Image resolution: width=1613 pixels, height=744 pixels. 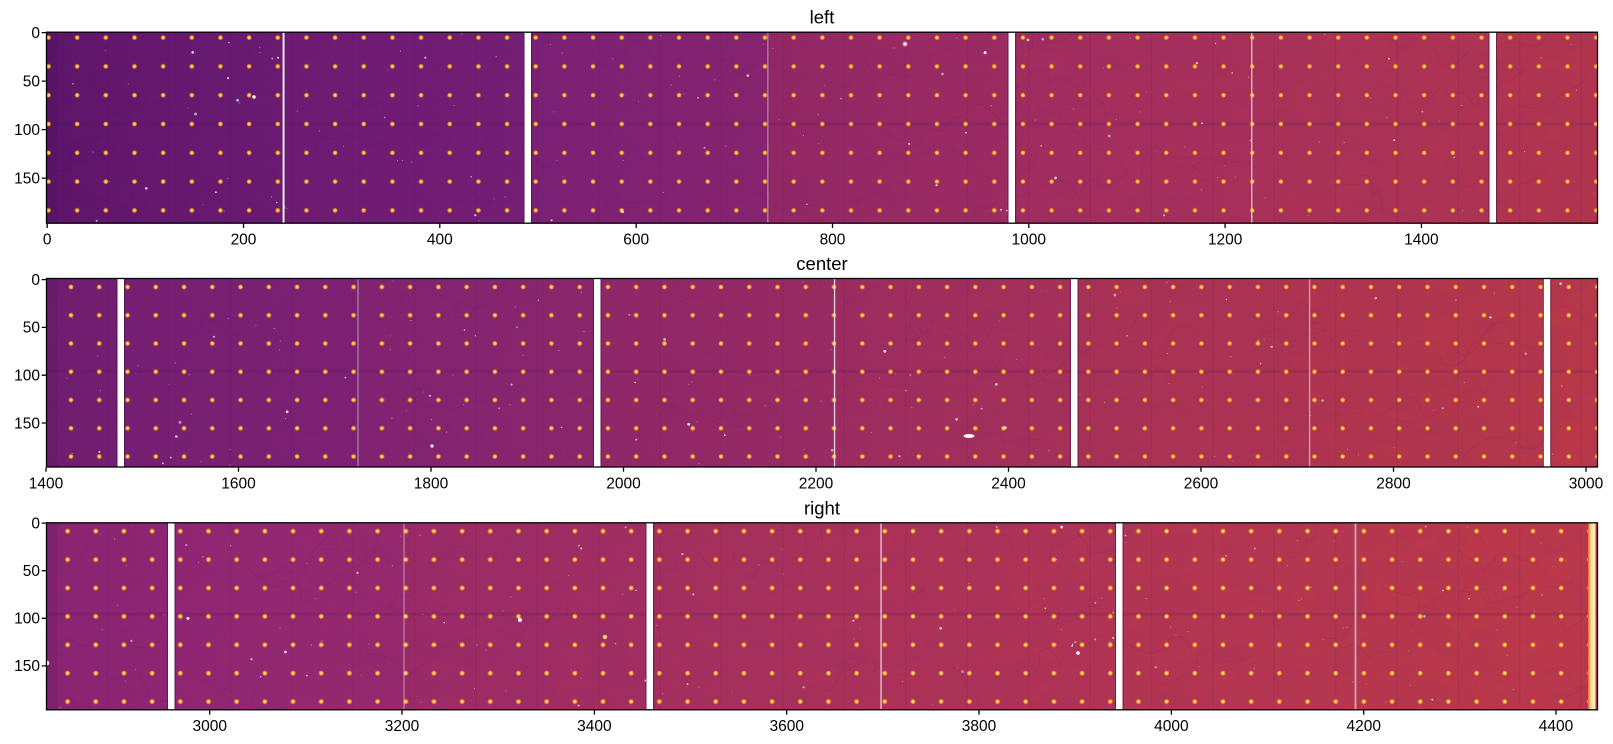 I want to click on svg-text: 2600, so click(x=1201, y=483).